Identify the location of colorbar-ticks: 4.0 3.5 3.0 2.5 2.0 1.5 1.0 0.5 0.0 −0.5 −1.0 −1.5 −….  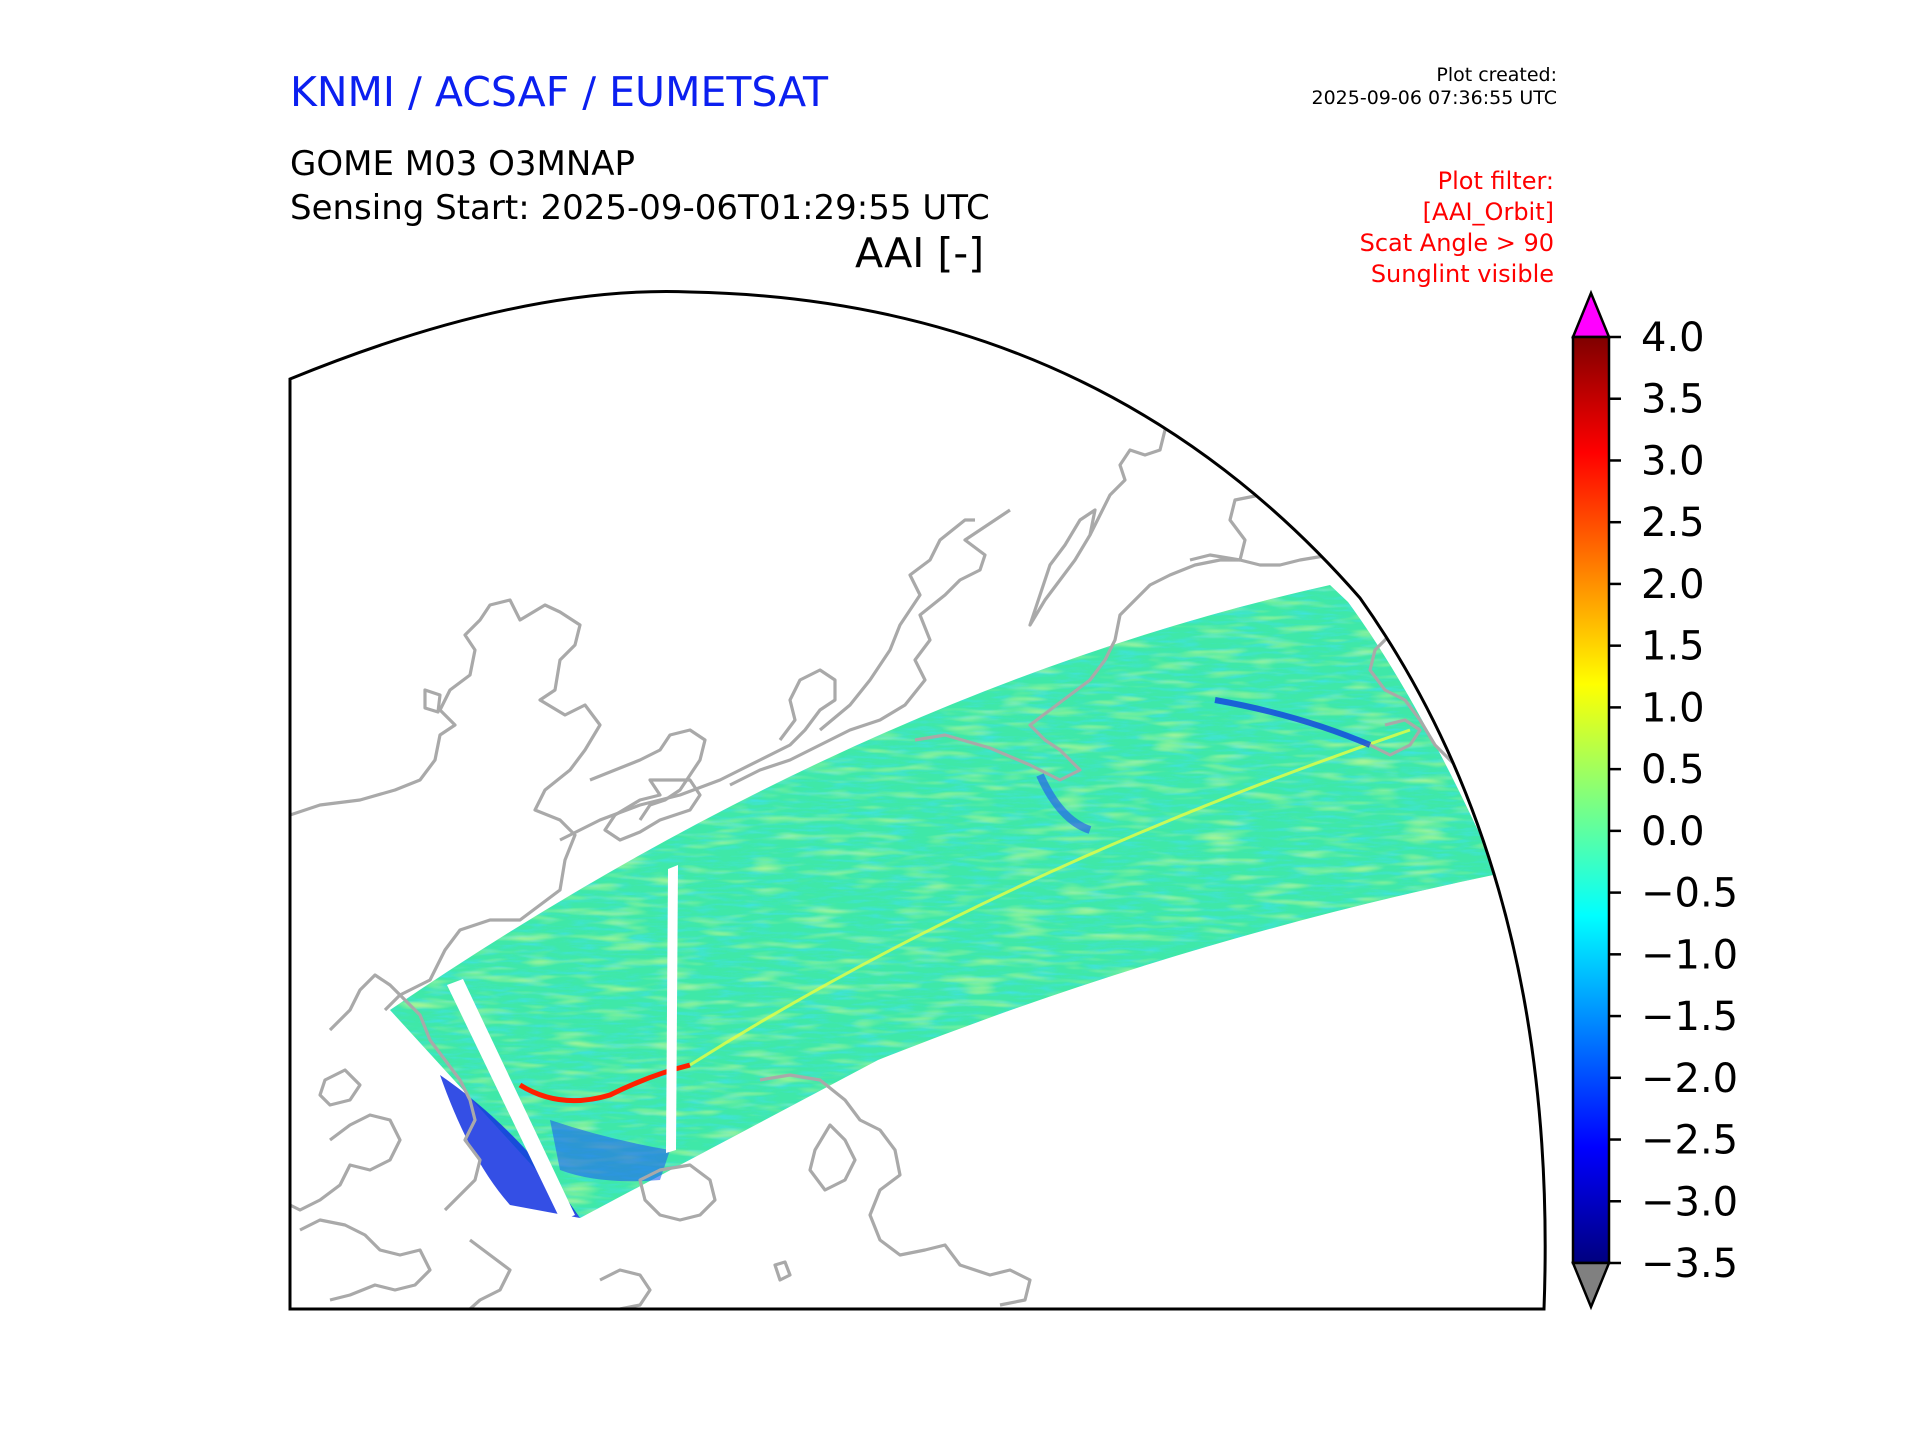
(1673, 801).